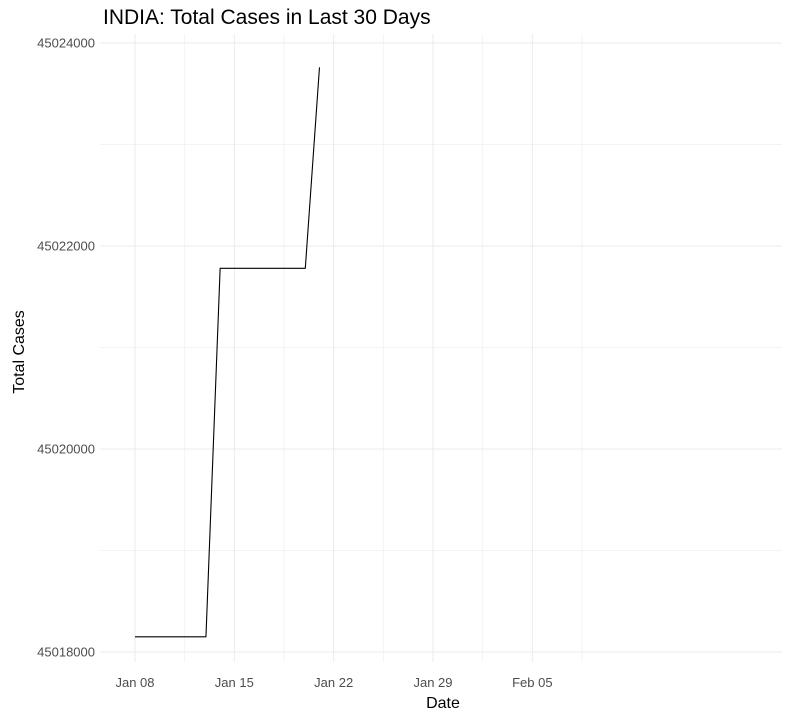 Image resolution: width=792 pixels, height=721 pixels. What do you see at coordinates (432, 682) in the screenshot?
I see `x-tick-label: Jan 29` at bounding box center [432, 682].